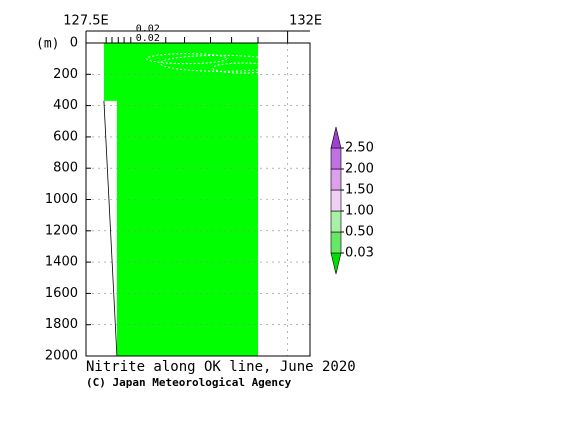  I want to click on y-tick-label: 1200, so click(61, 230).